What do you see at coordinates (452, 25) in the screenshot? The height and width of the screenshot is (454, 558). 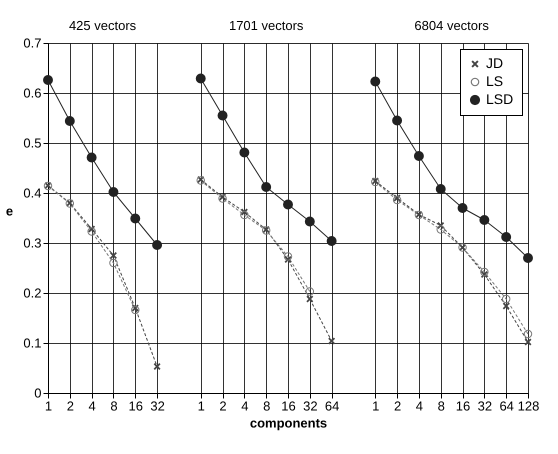 I see `text: 6804 vectors` at bounding box center [452, 25].